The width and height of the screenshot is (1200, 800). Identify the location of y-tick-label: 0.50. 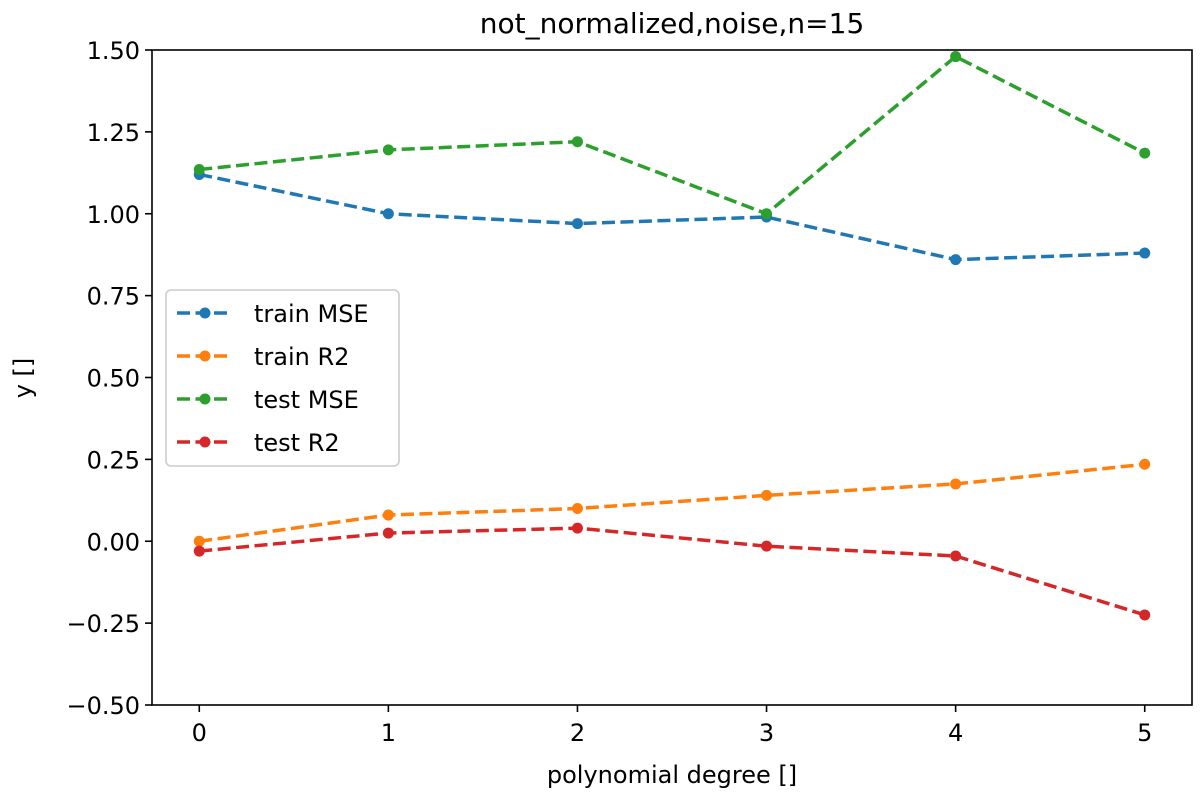
(113, 379).